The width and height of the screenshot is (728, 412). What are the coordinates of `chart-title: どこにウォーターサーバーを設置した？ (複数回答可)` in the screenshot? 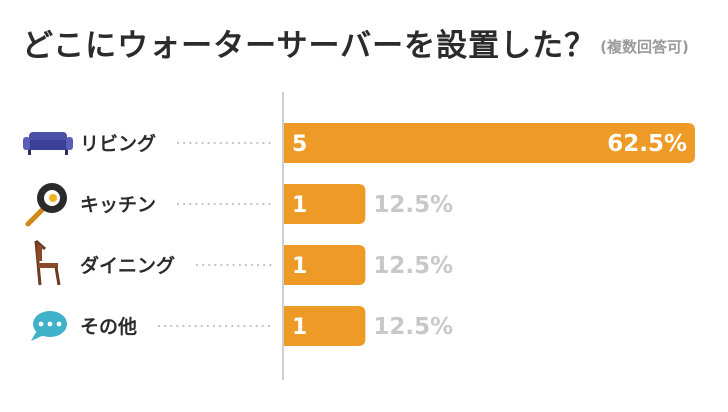 It's located at (355, 42).